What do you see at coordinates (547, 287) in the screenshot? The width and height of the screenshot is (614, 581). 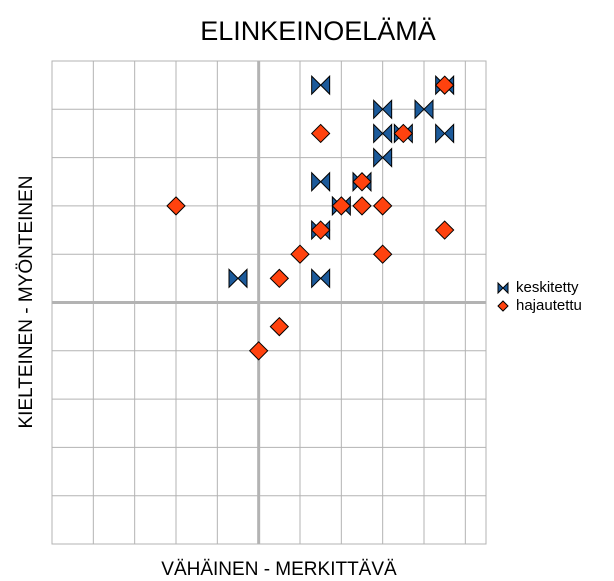 I see `legend-label: keskitetty` at bounding box center [547, 287].